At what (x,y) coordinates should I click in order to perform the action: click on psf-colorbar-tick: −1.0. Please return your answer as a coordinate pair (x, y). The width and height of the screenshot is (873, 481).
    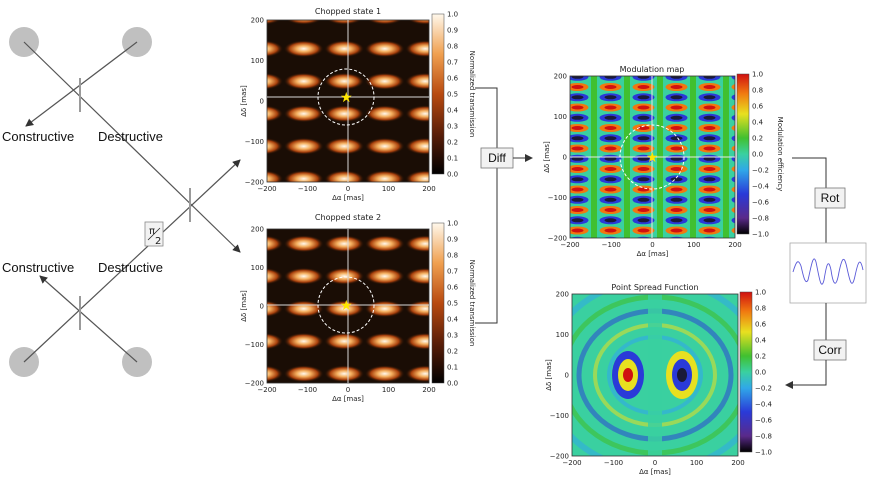
    Looking at the image, I should click on (763, 453).